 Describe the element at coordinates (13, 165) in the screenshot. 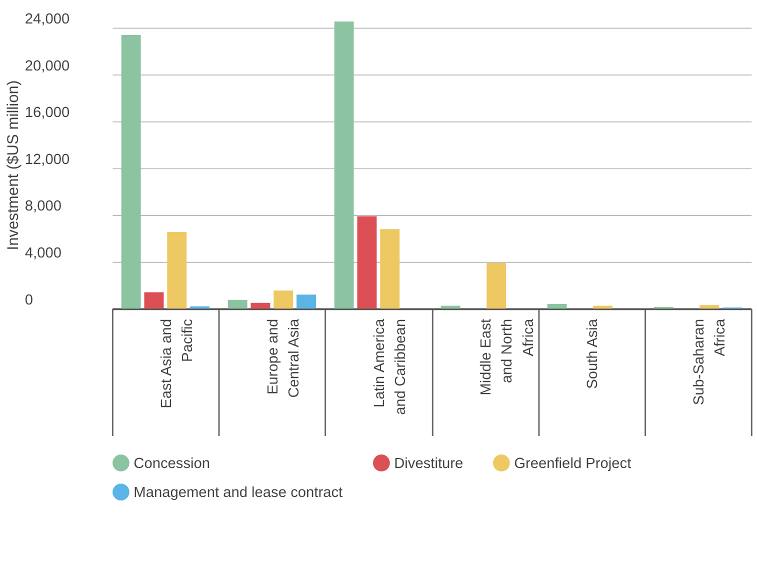

I see `y-axis-title: Investment ($US million)` at that location.